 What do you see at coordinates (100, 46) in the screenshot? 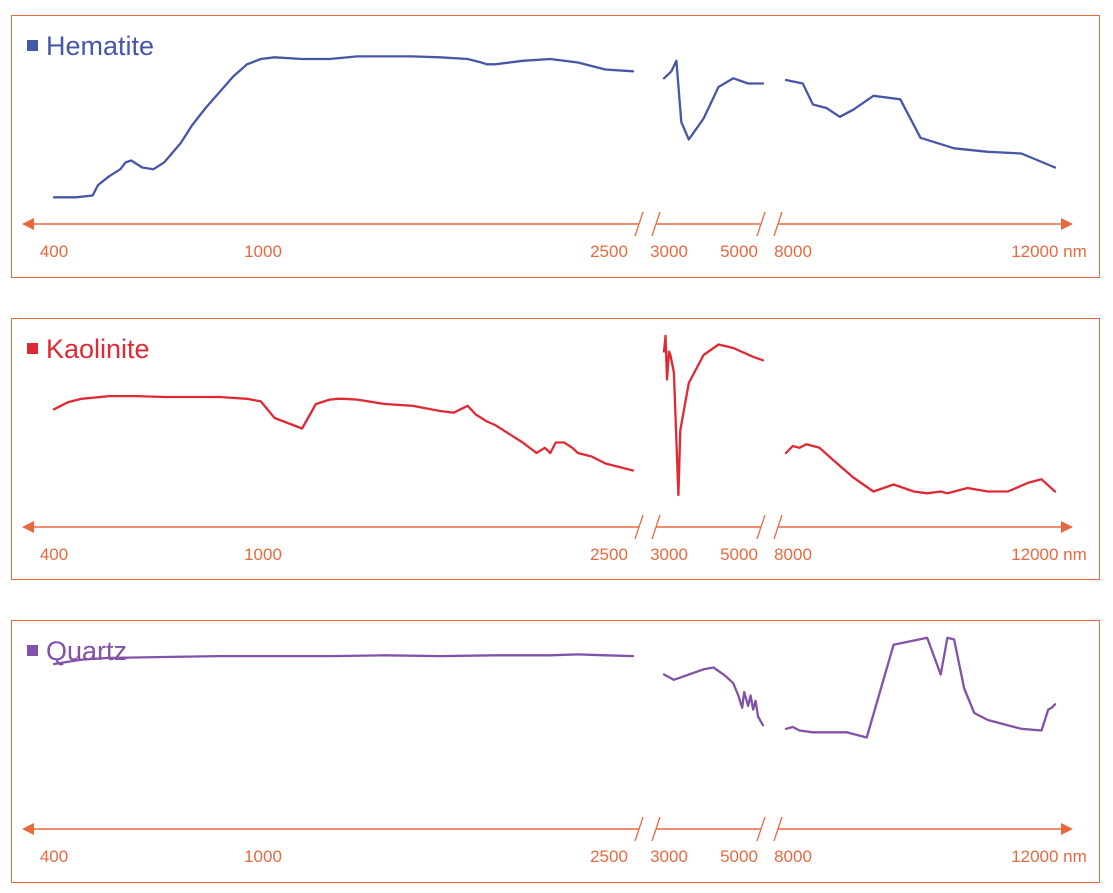
I see `chart-title-text: Hematite` at bounding box center [100, 46].